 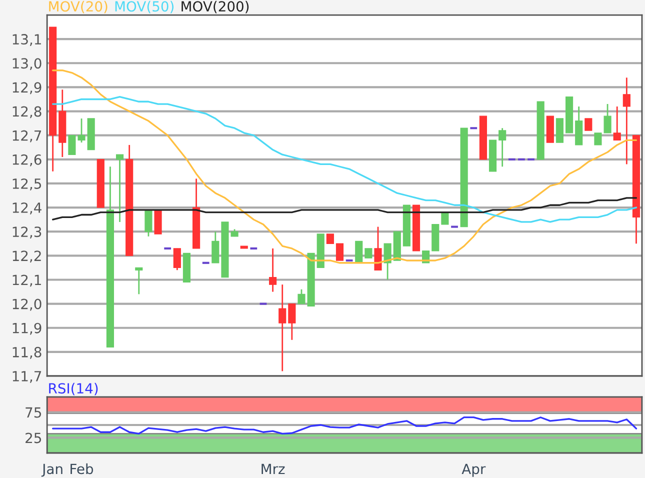 I want to click on y-tick-label: 11,8, so click(x=27, y=352).